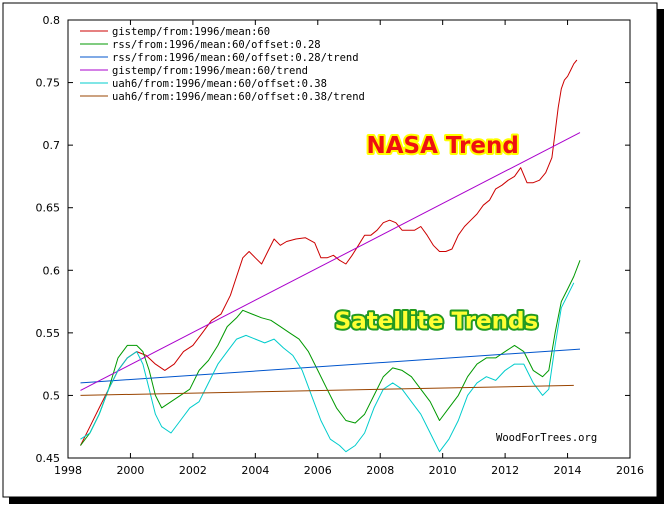 This screenshot has height=508, width=668. I want to click on x-tick-label: 1998, so click(68, 470).